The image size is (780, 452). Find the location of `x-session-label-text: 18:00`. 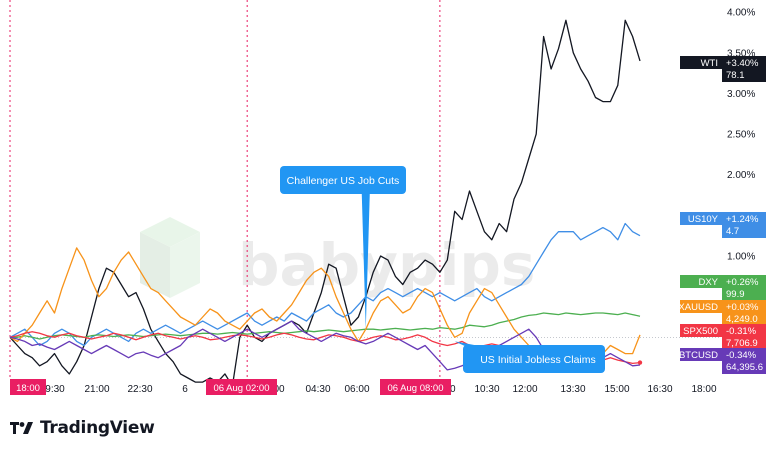

x-session-label-text: 18:00 is located at coordinates (28, 388).